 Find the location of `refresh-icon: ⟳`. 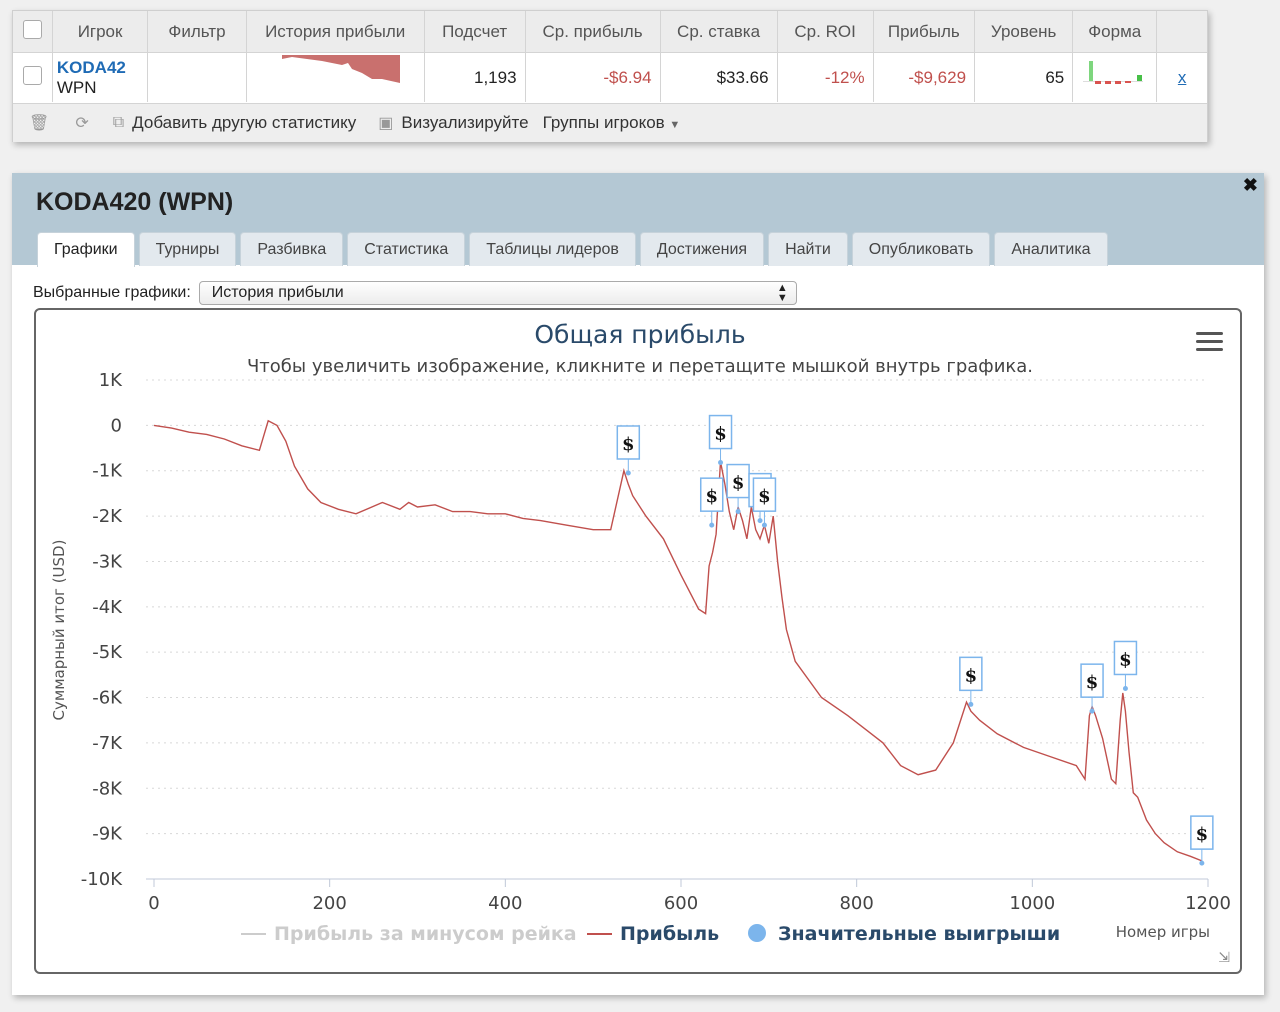

refresh-icon: ⟳ is located at coordinates (82, 123).